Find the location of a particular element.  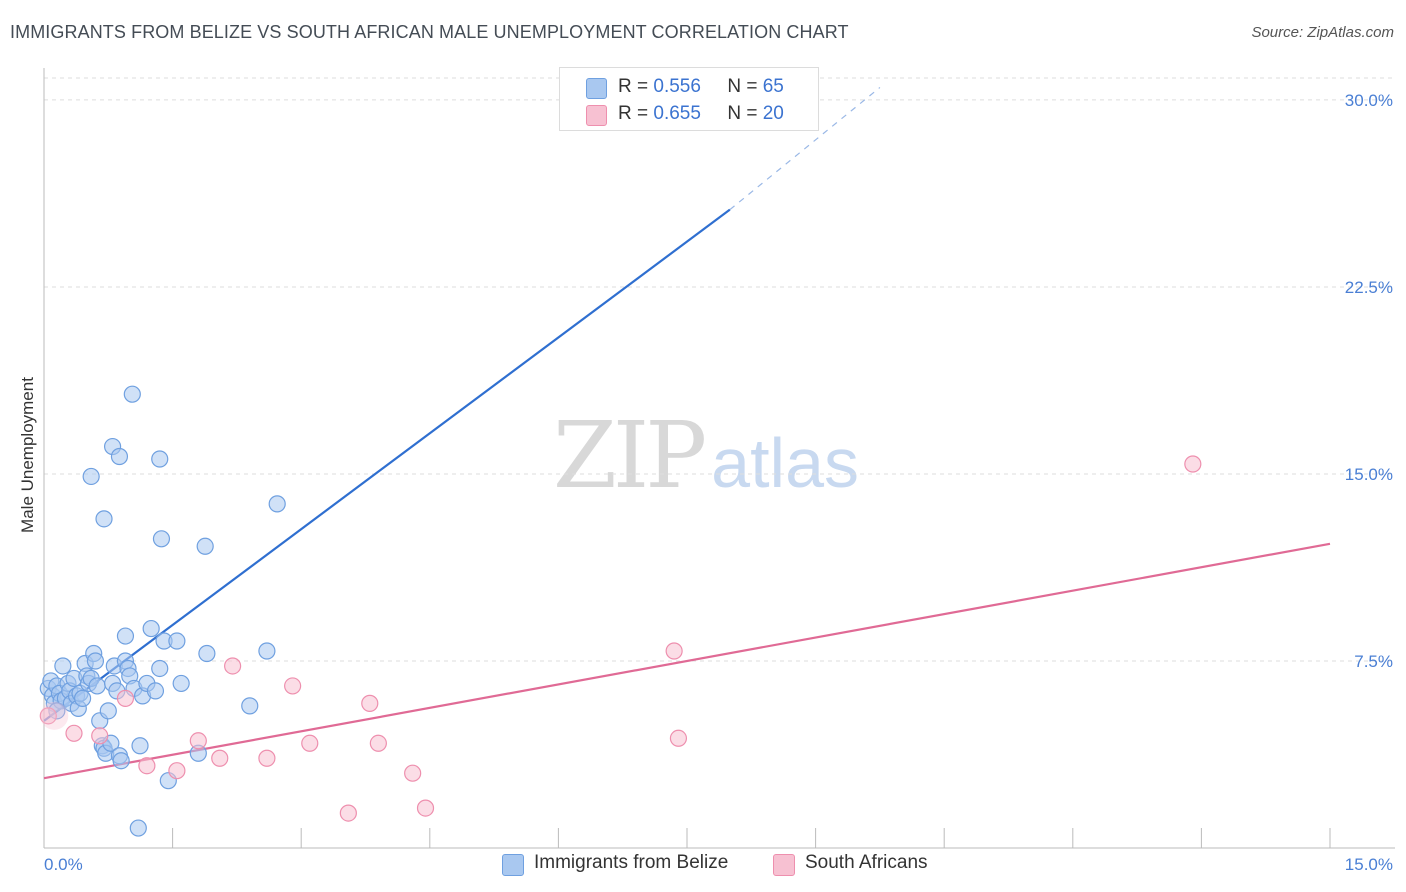

legend-n-value: 20 is located at coordinates (773, 113).